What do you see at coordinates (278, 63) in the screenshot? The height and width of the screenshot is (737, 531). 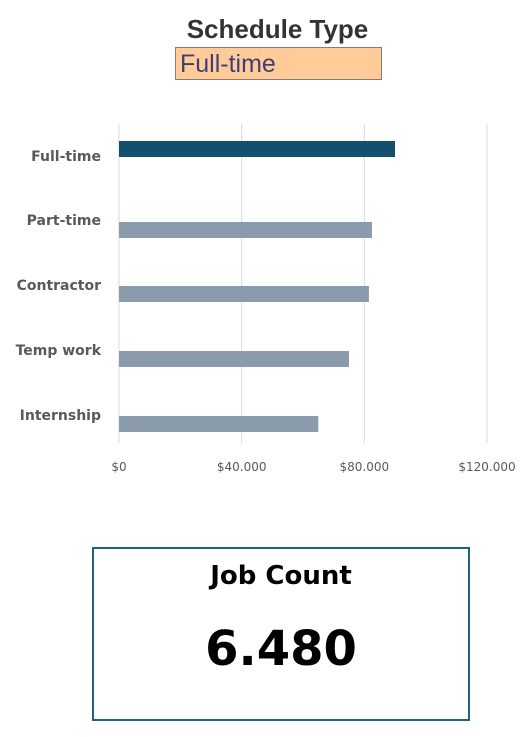 I see `schedule-type-selector: Full-time` at bounding box center [278, 63].